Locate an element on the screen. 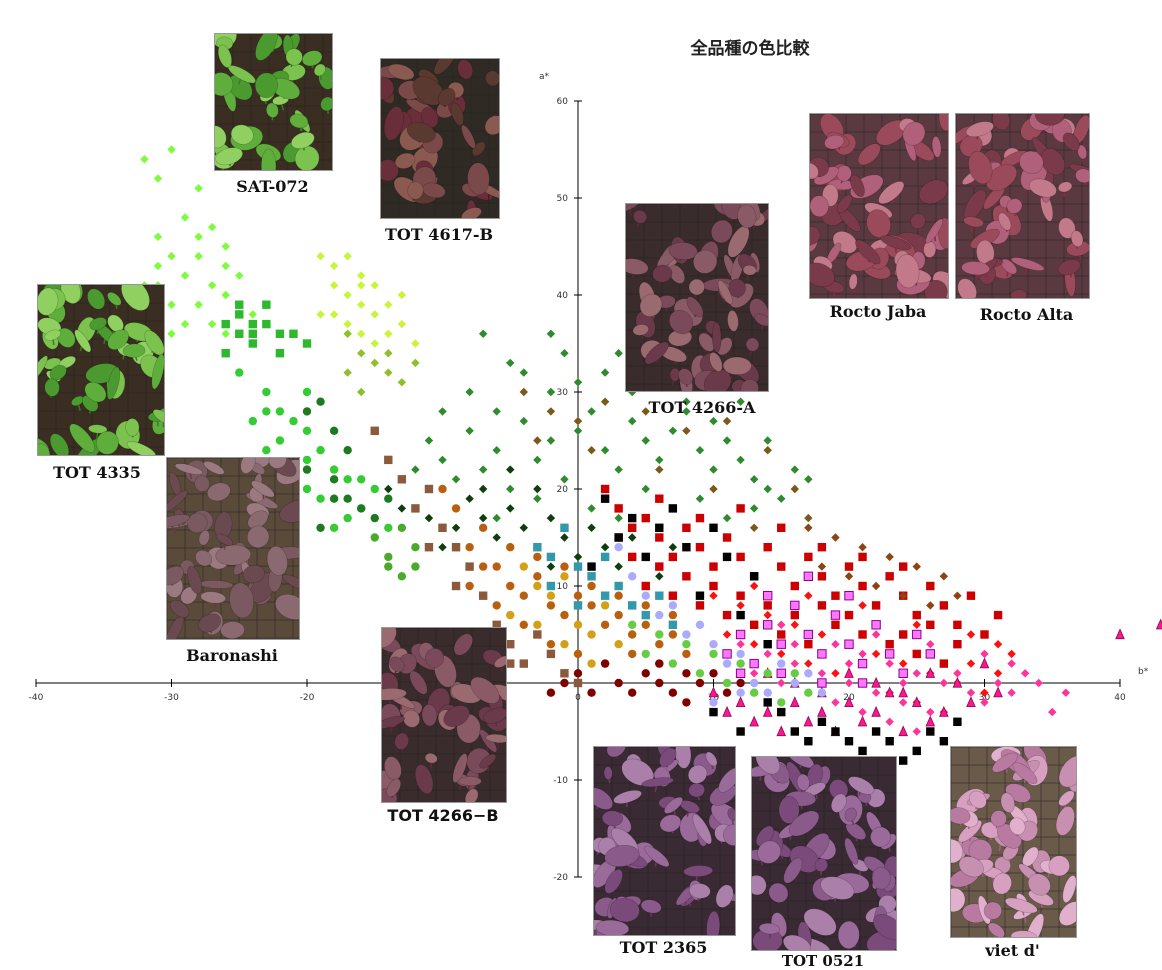 This screenshot has height=970, width=1162. y-tick-label: 60 is located at coordinates (563, 102).